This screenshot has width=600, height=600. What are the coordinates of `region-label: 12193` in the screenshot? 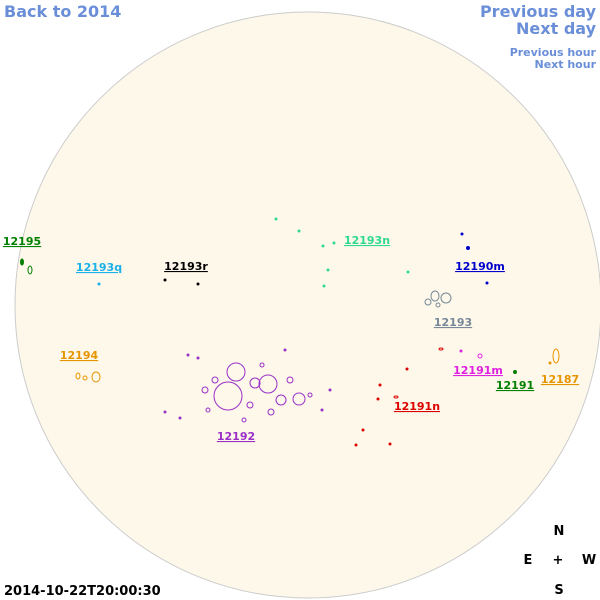 It's located at (453, 322).